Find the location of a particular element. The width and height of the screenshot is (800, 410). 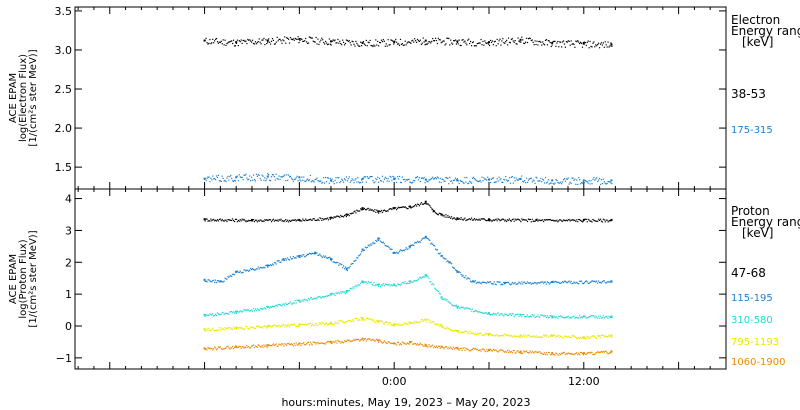

legend-entry: 175-315 is located at coordinates (752, 130).